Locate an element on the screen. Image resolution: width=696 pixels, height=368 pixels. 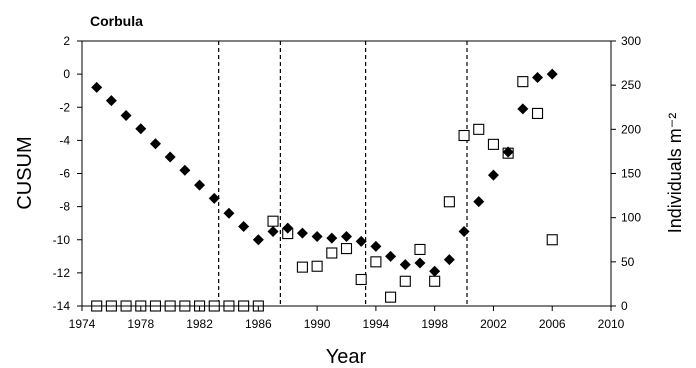
right-y-tick-label: 200 is located at coordinates (631, 129).